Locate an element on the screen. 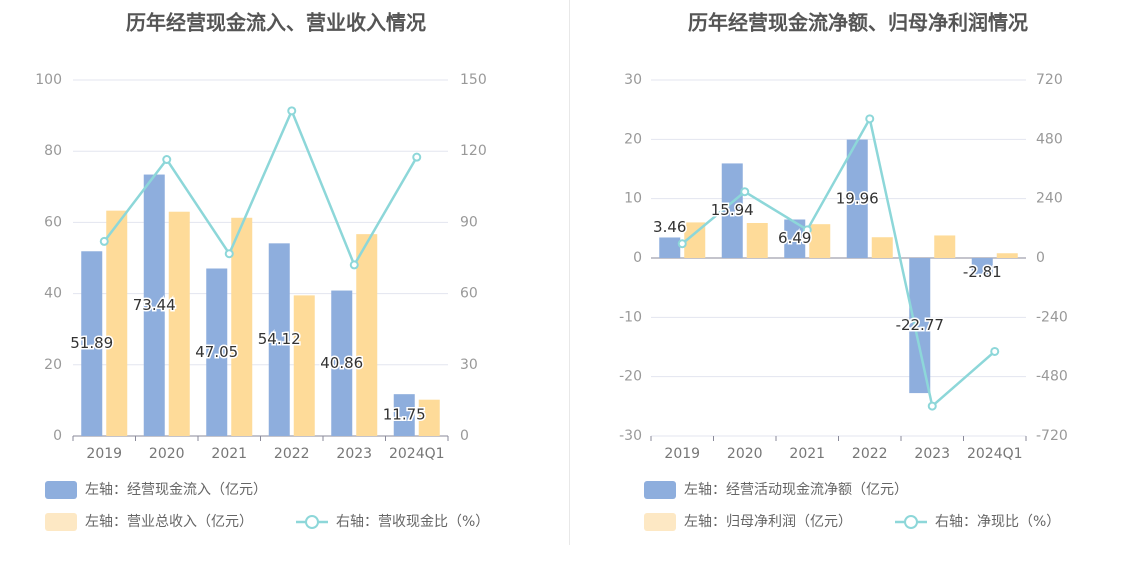  y-right-tick-label: 240 is located at coordinates (1049, 199).